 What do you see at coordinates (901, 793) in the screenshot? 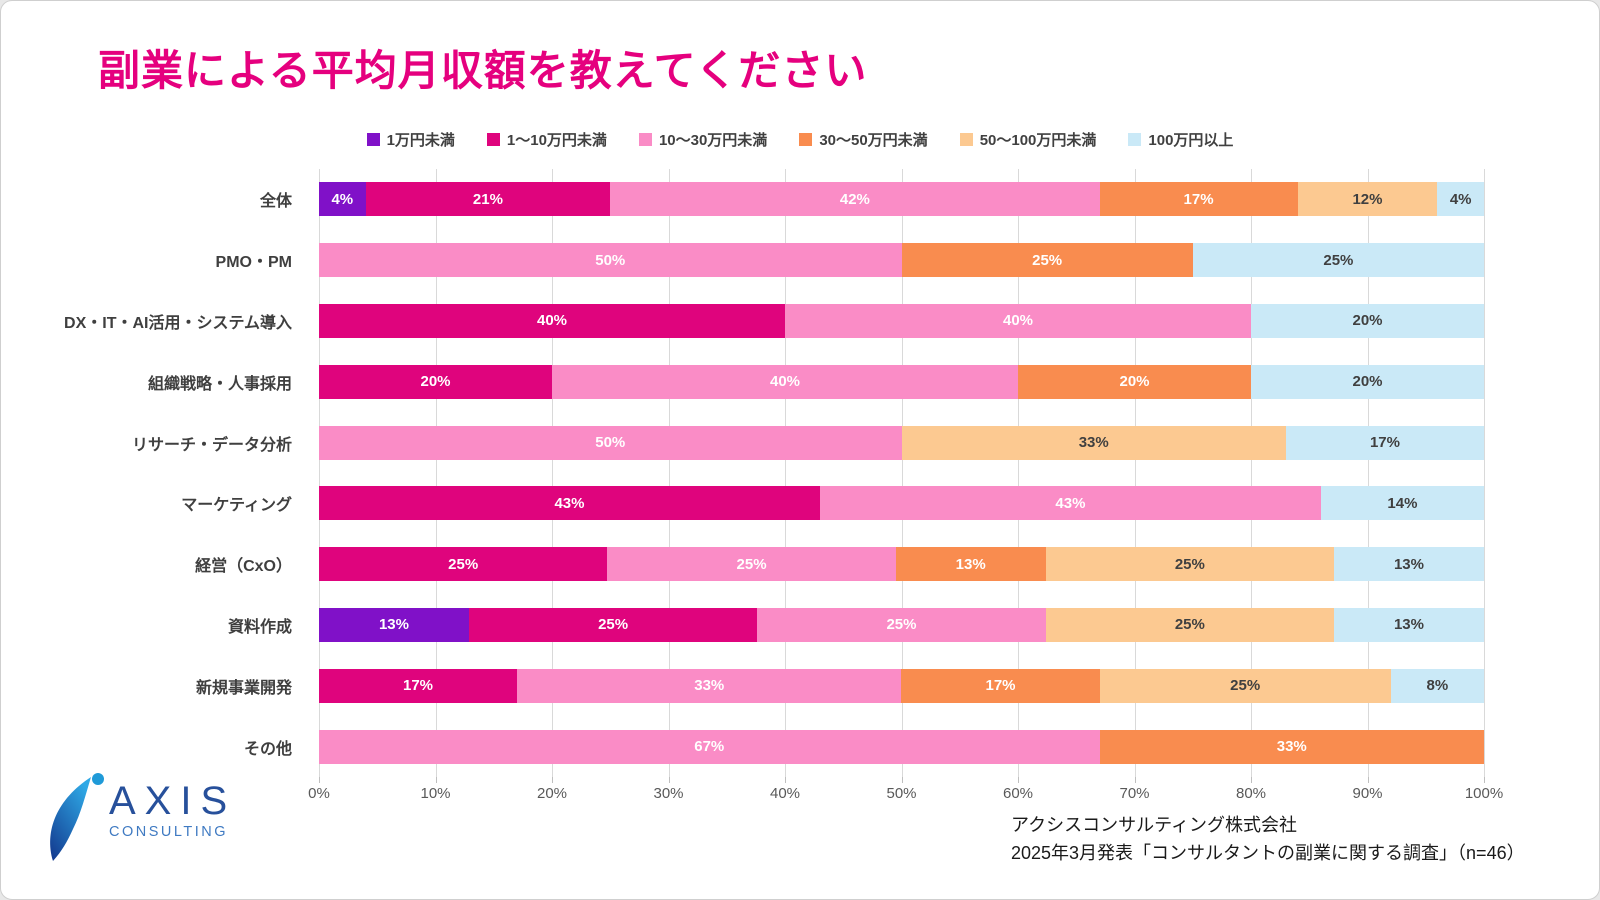
I see `x-tick-label: 50%` at bounding box center [901, 793].